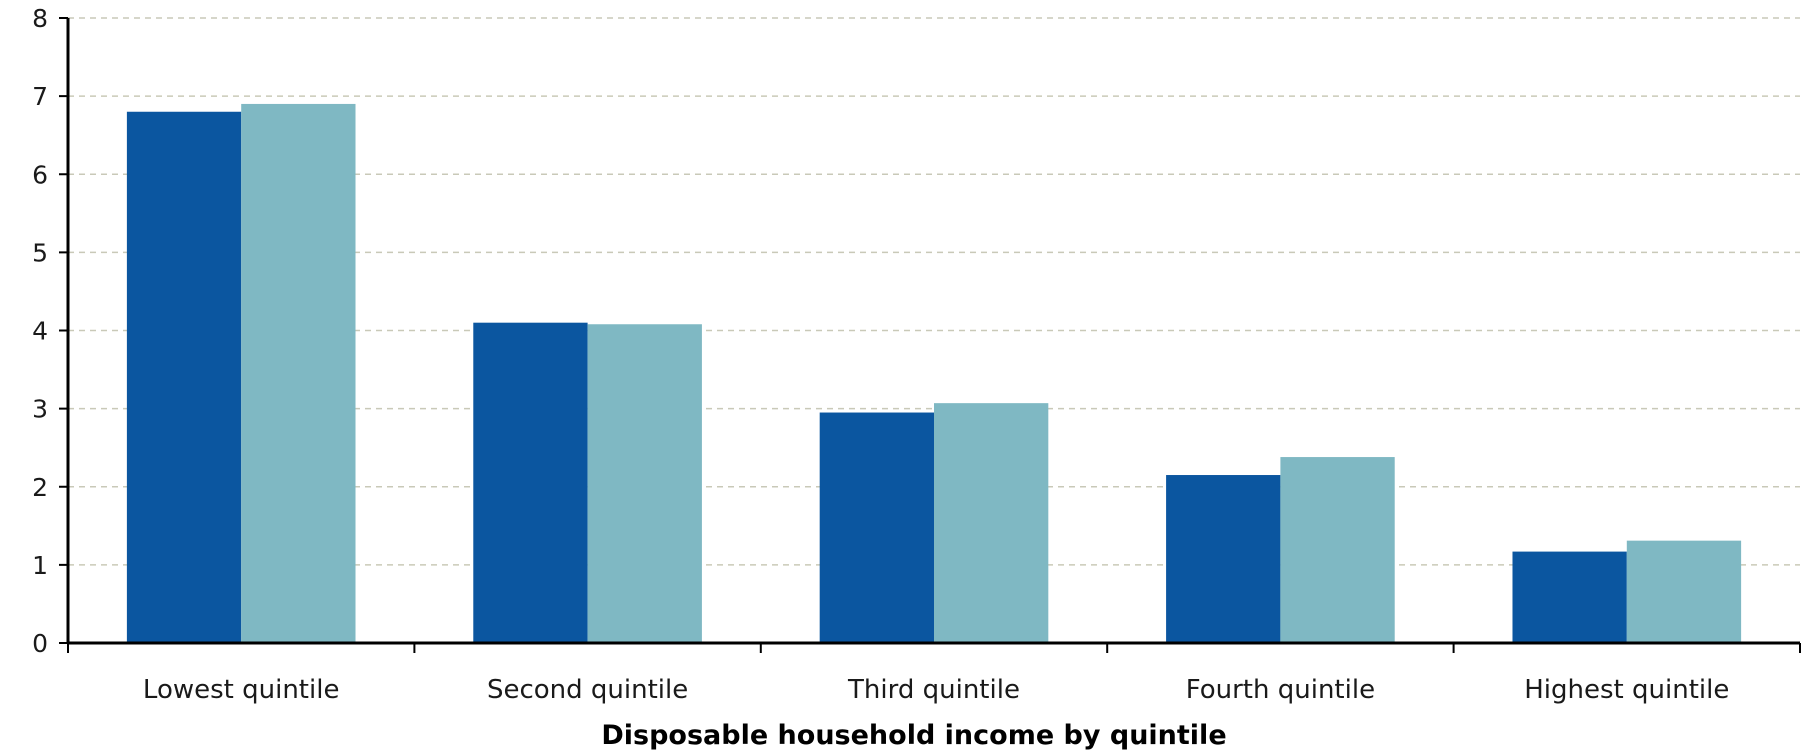 The width and height of the screenshot is (1808, 754). I want to click on bar-series-2-third-quintile, so click(991, 523).